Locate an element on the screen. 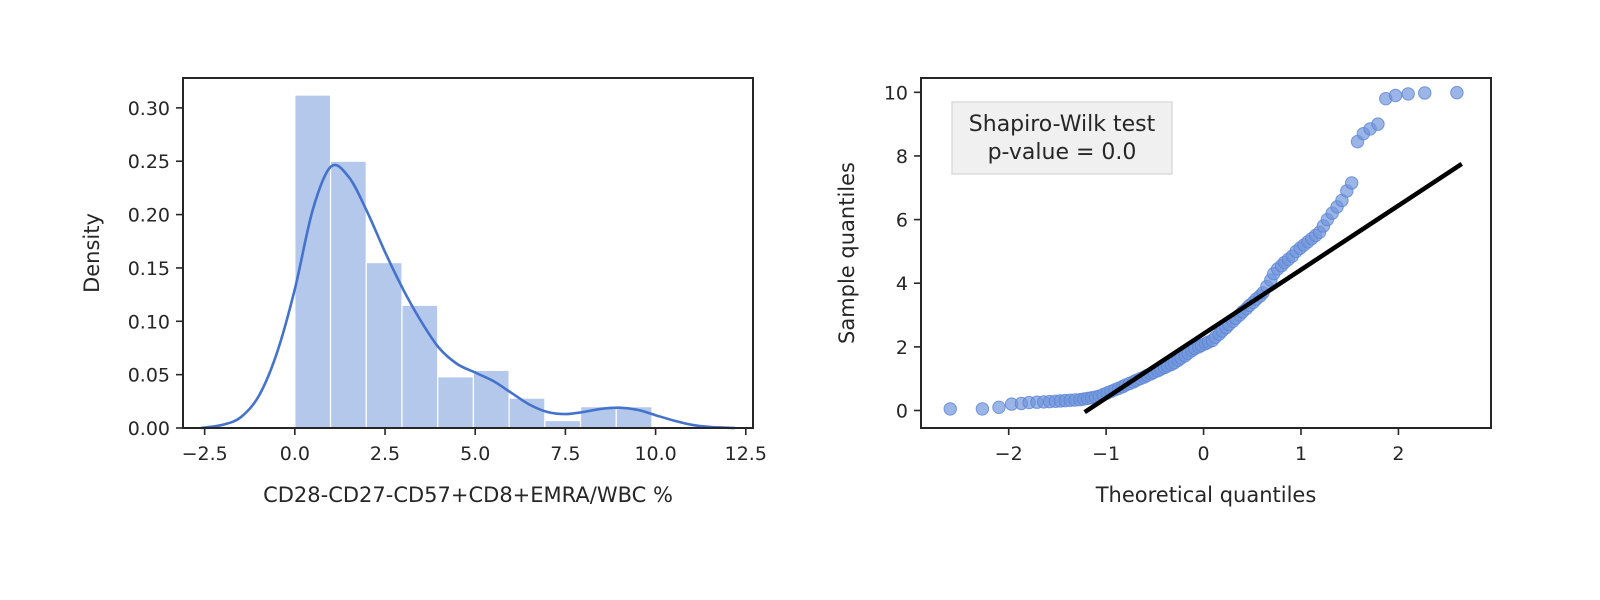 The height and width of the screenshot is (600, 1600). x-tick-label: 2.5 is located at coordinates (385, 454).